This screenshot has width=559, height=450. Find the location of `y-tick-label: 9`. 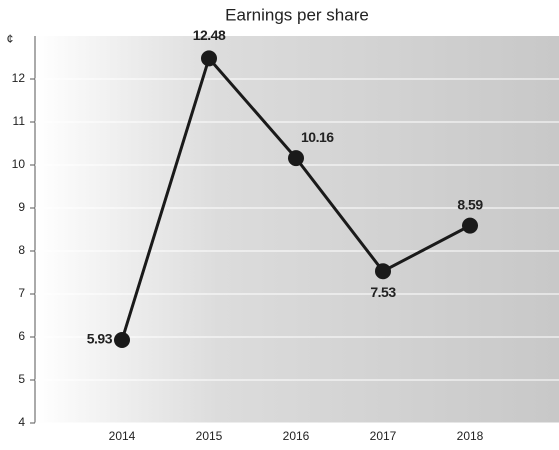

y-tick-label: 9 is located at coordinates (21, 207).